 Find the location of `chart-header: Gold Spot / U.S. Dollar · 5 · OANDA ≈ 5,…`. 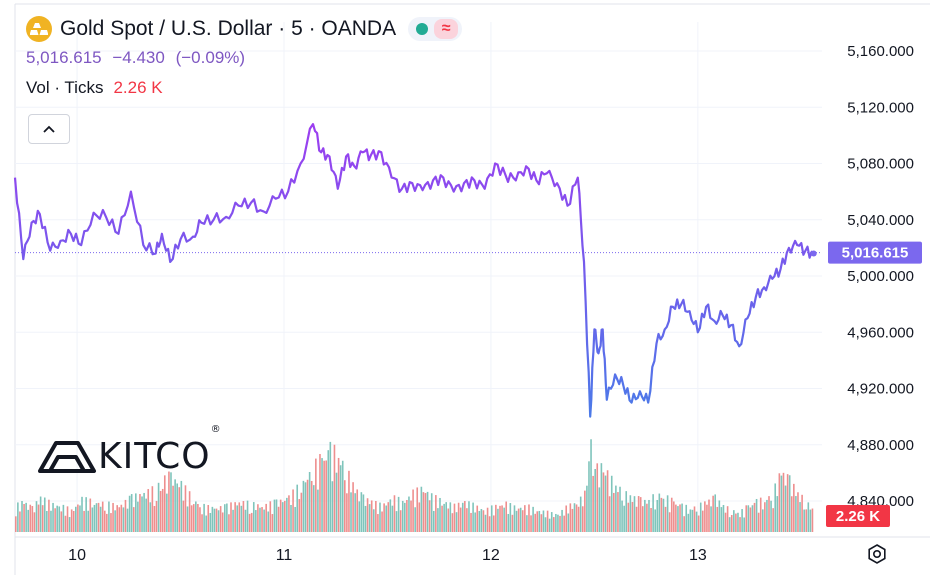

chart-header: Gold Spot / U.S. Dollar · 5 · OANDA ≈ 5,… is located at coordinates (244, 56).